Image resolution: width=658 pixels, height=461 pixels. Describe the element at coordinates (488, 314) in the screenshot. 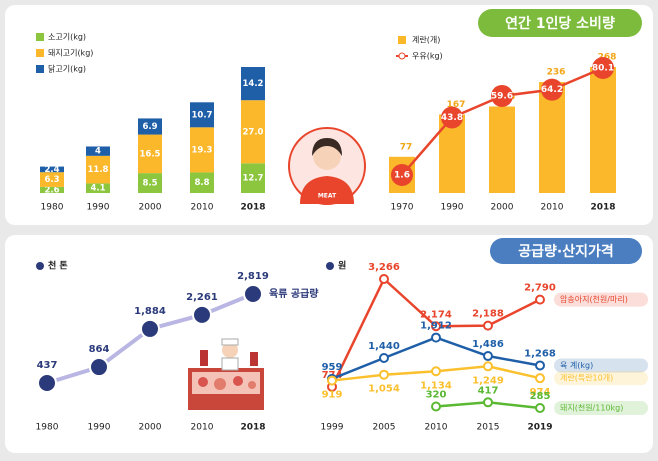

I see `value-label: 2,188` at that location.